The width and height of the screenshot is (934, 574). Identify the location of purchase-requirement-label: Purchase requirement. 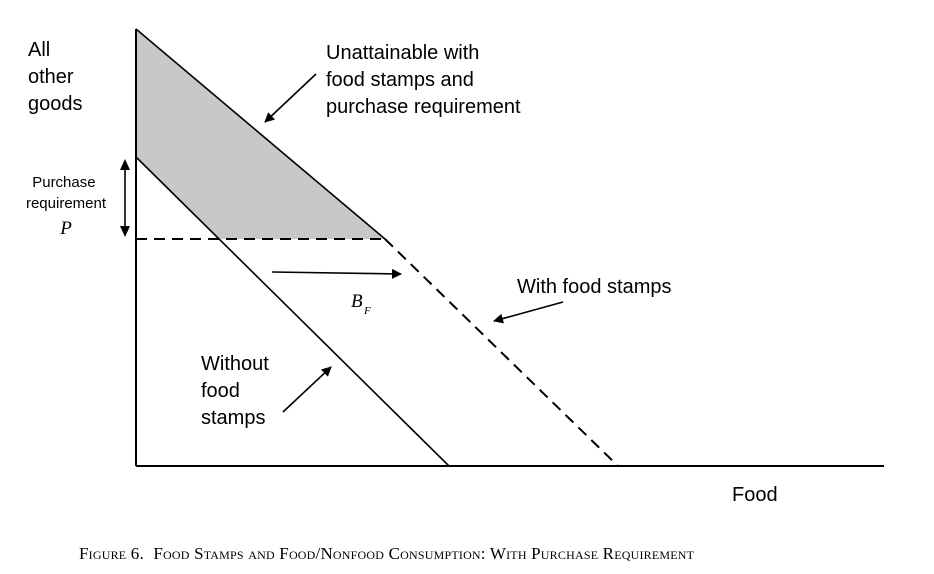
(66, 193).